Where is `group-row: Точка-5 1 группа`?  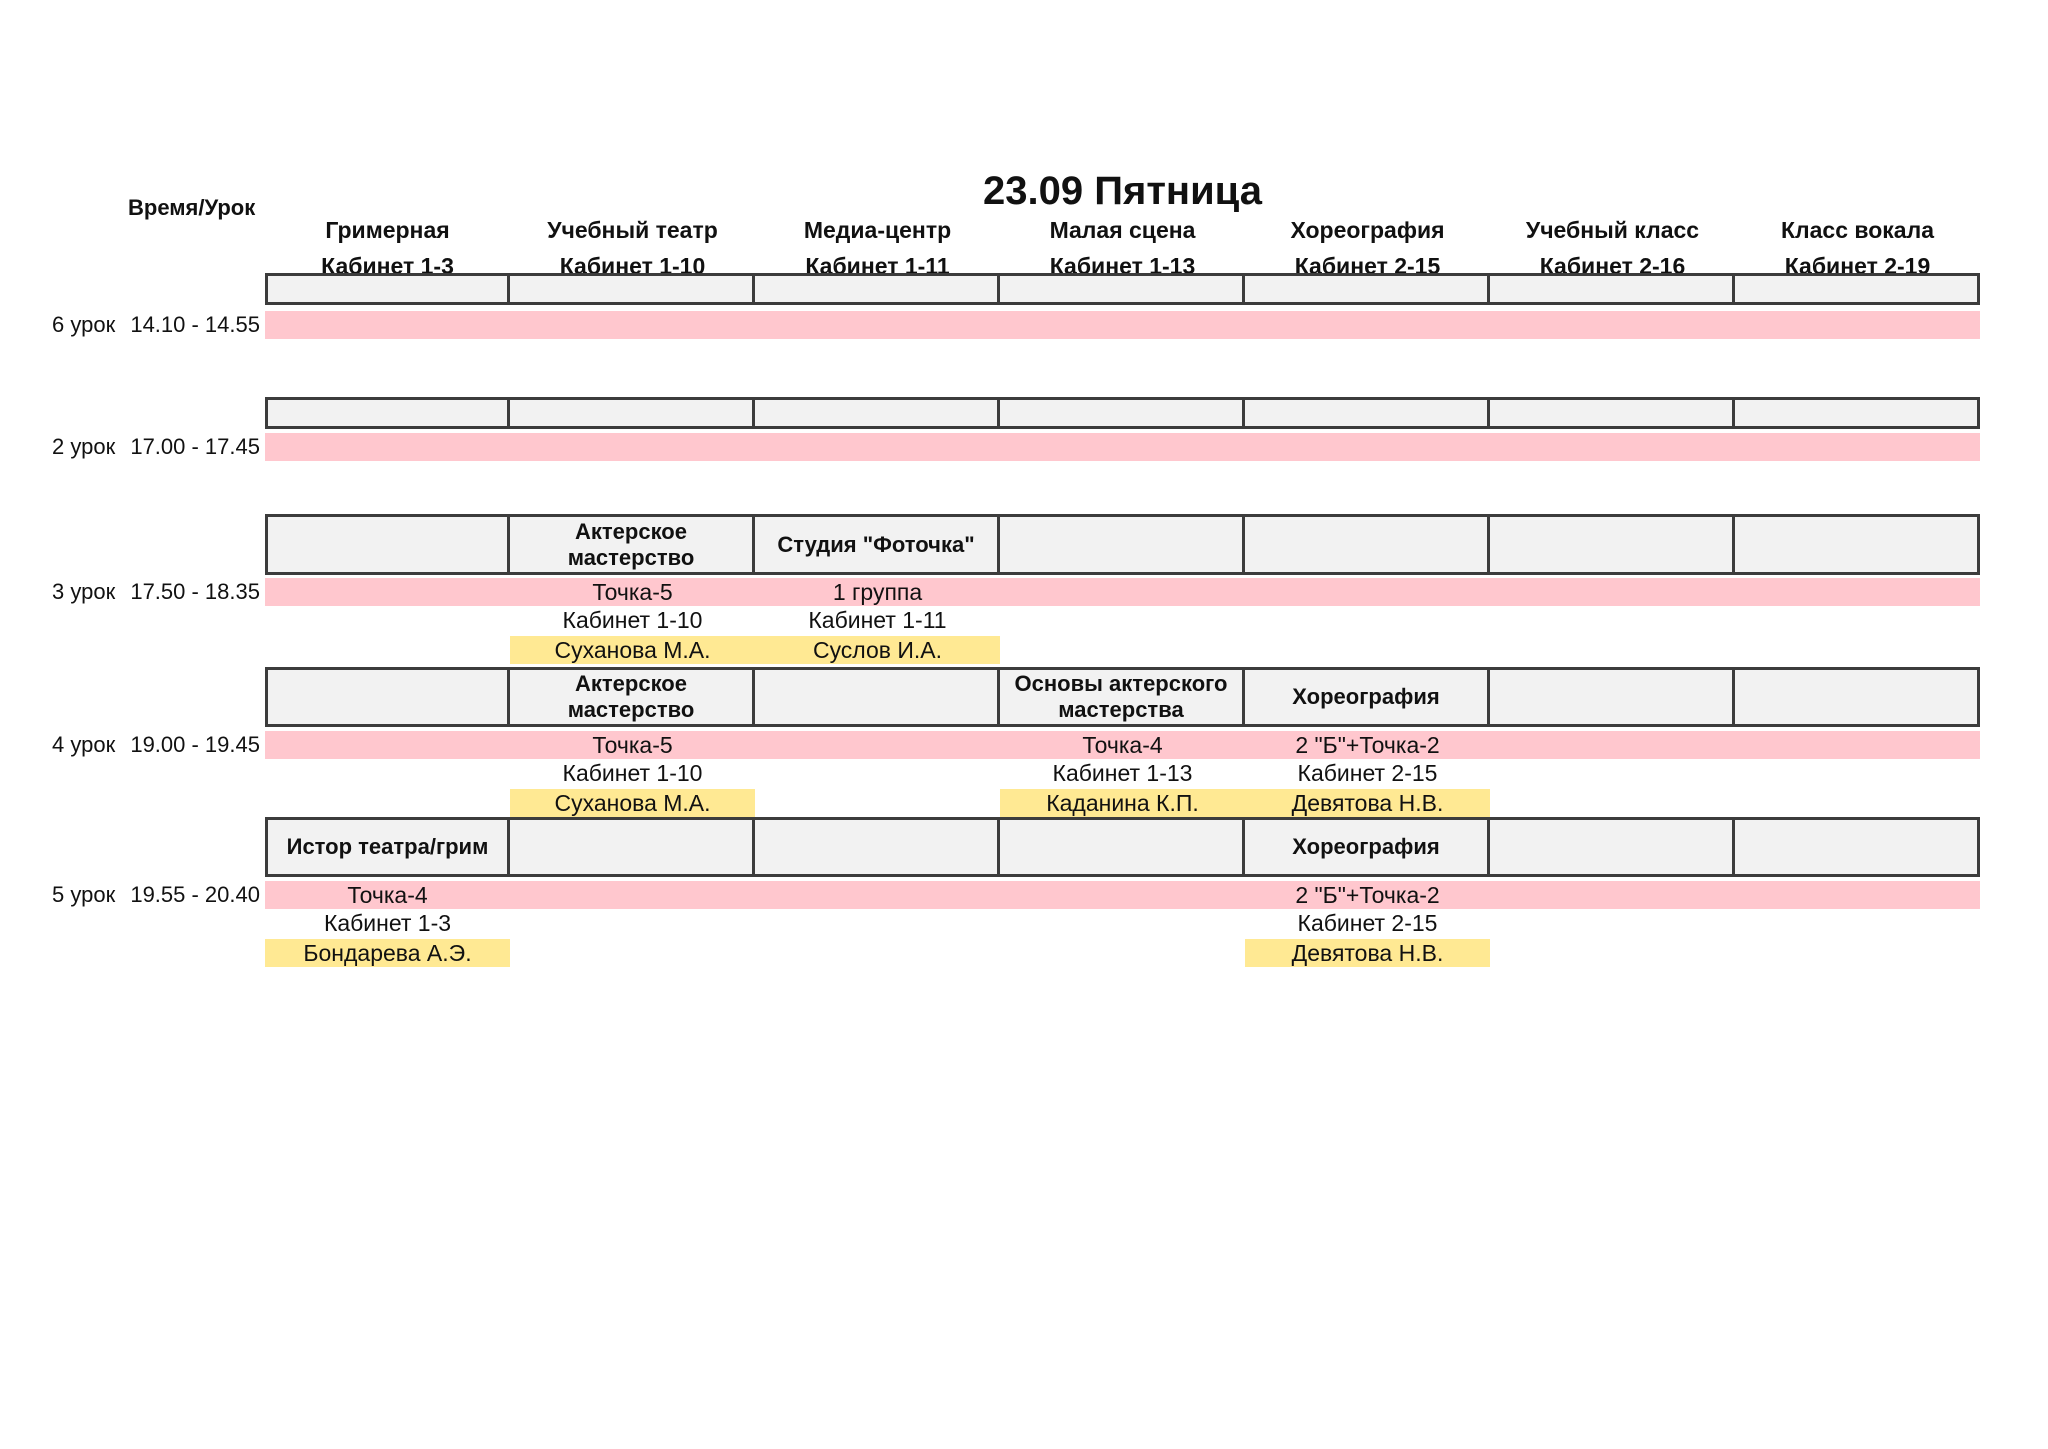
group-row: Точка-5 1 группа is located at coordinates (1122, 592).